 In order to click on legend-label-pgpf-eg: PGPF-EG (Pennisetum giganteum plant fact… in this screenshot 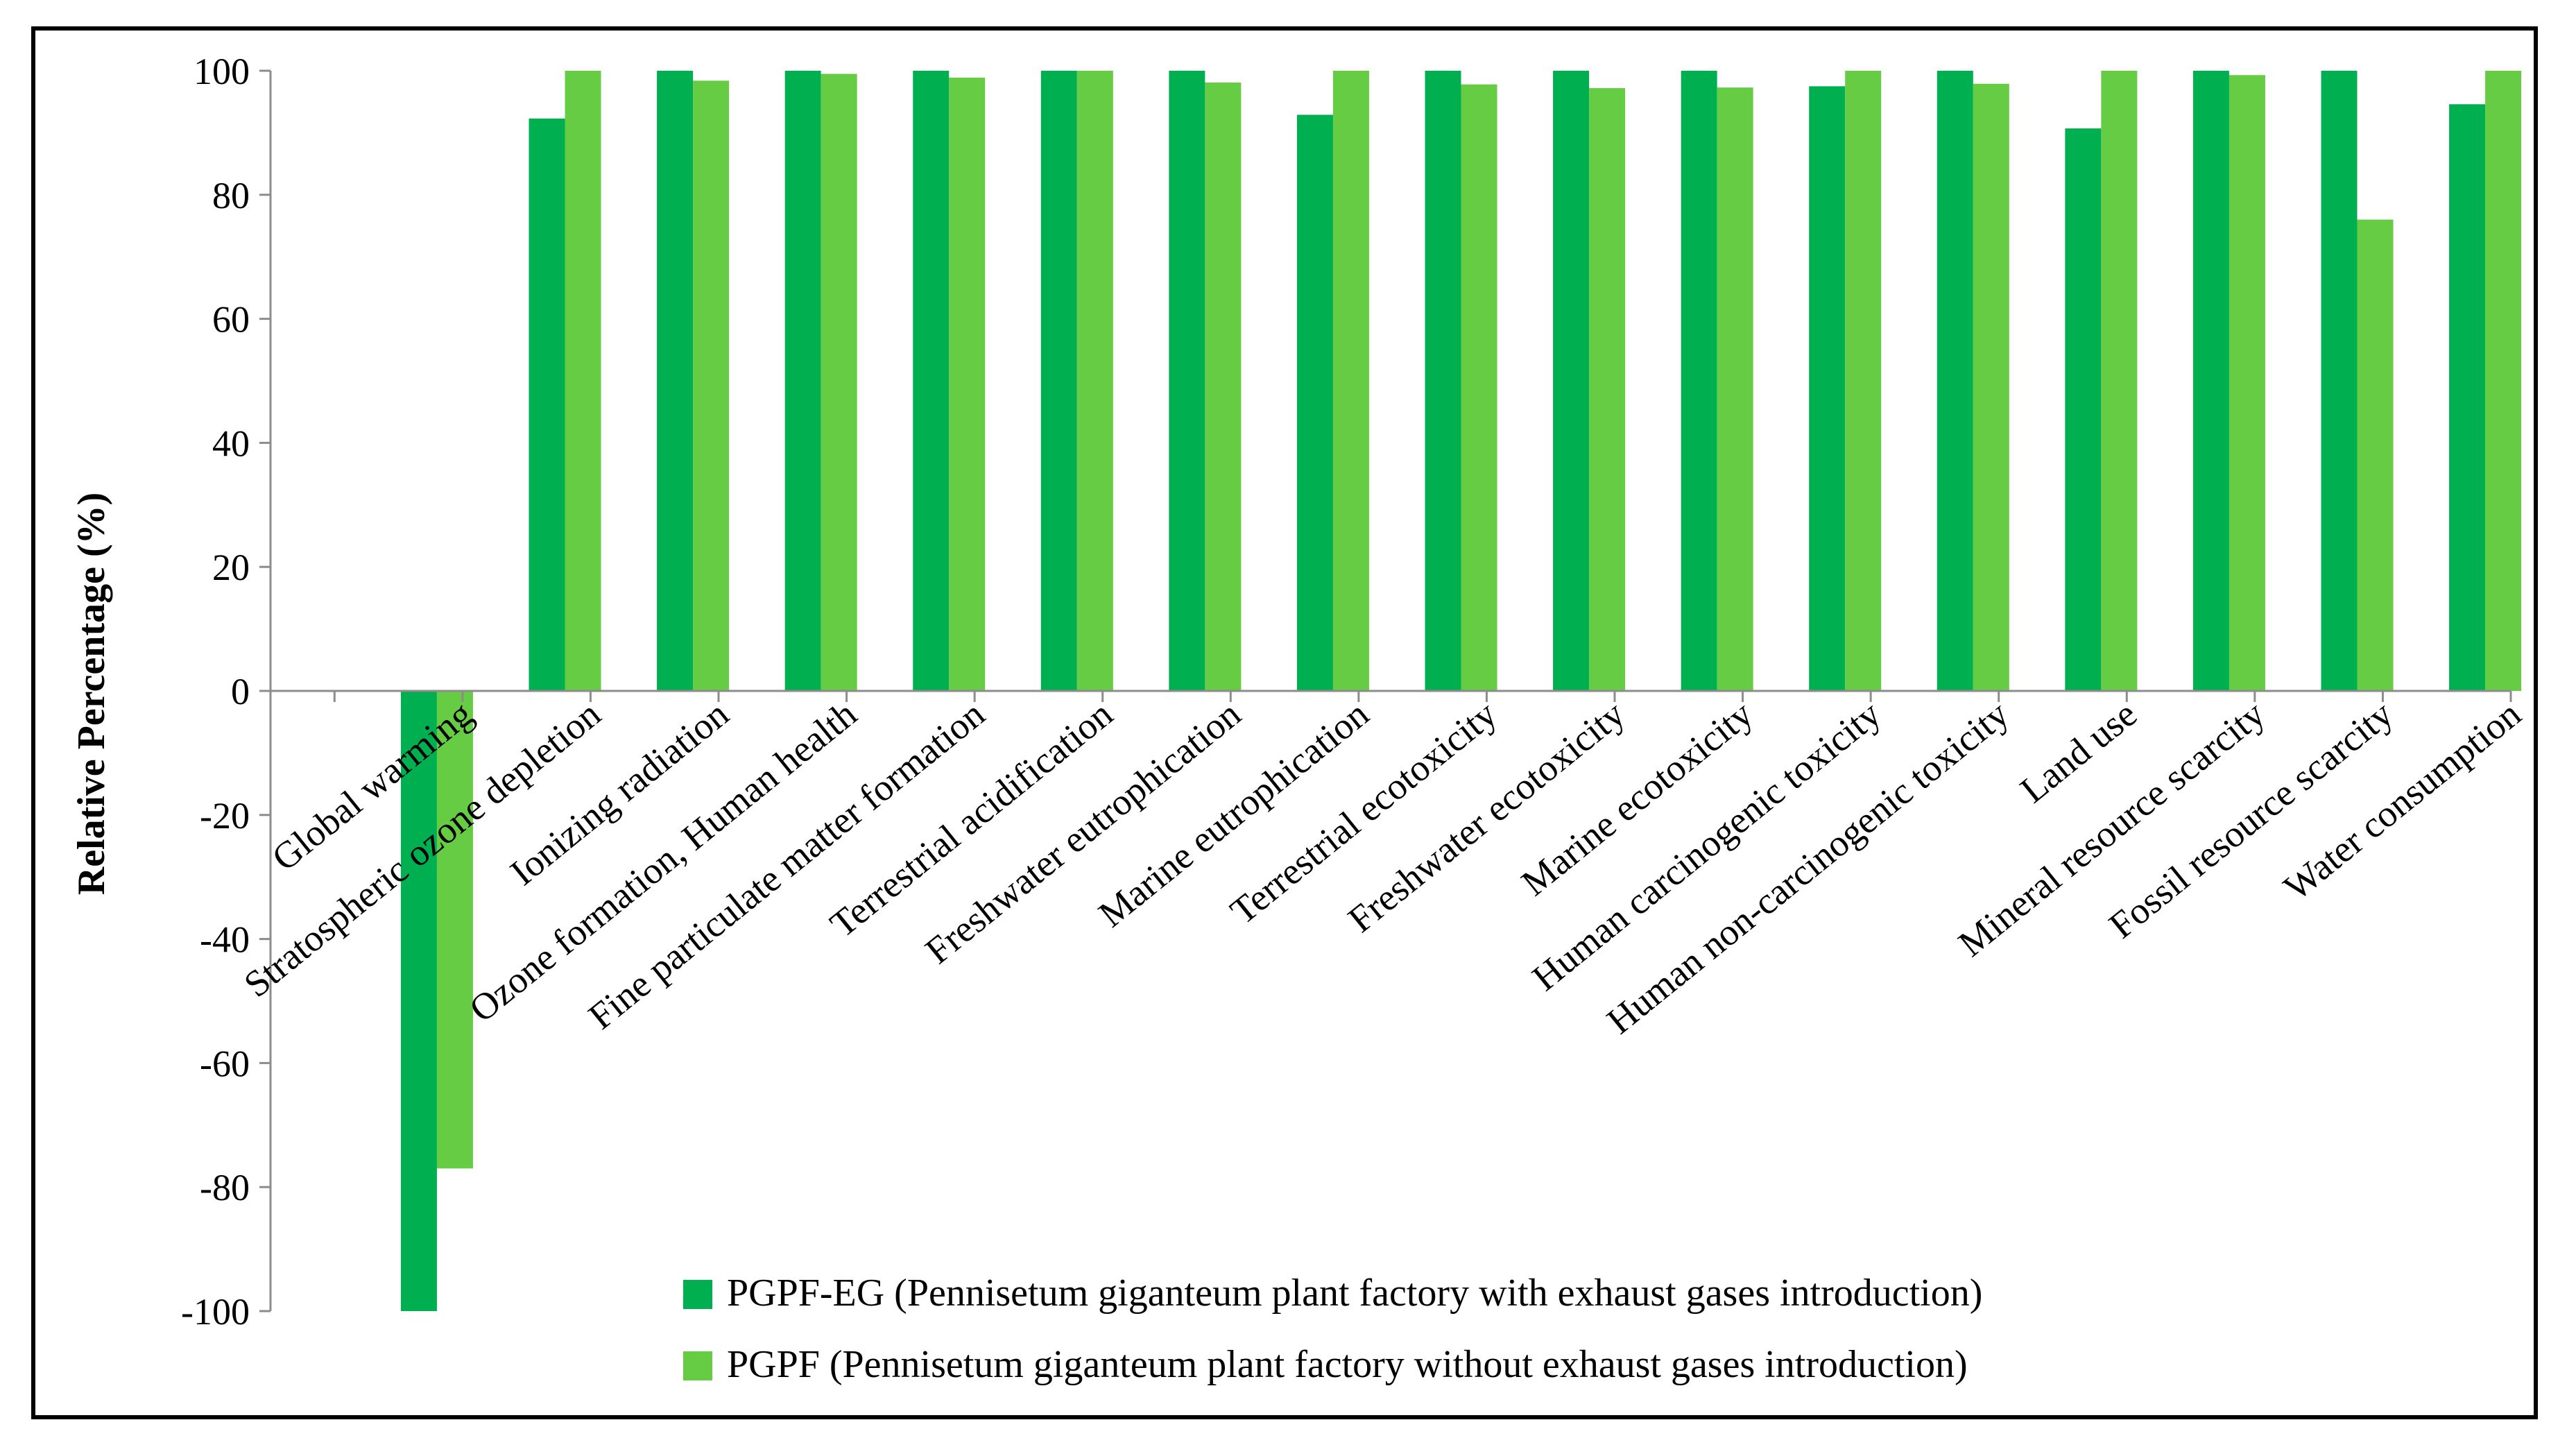, I will do `click(1354, 1293)`.